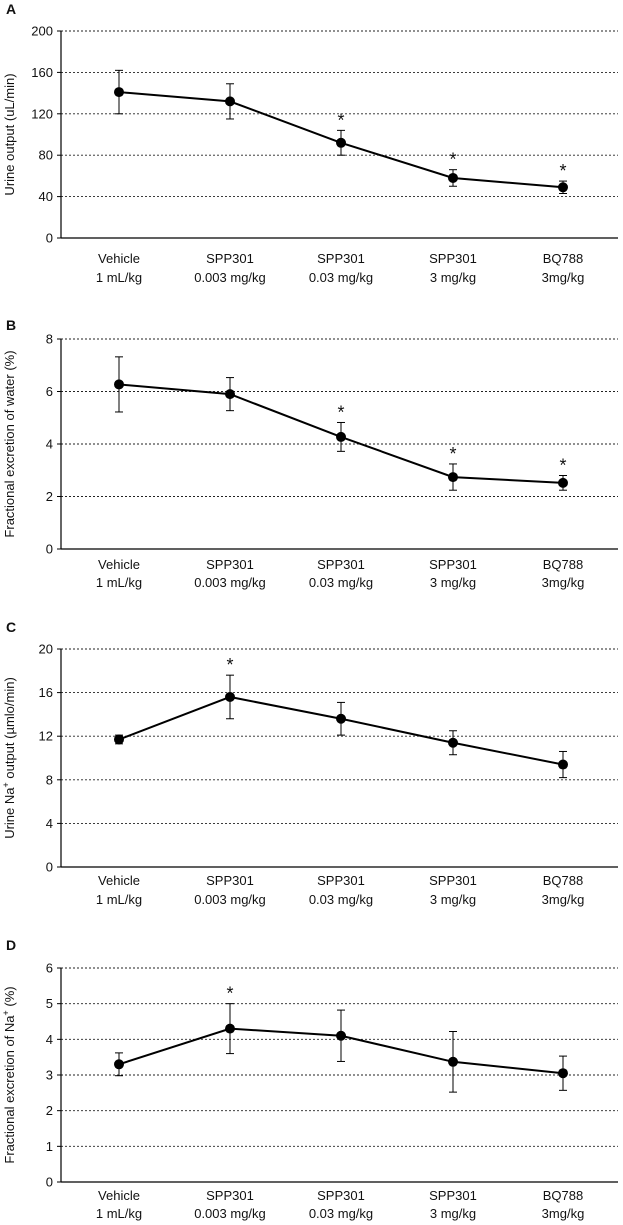 This screenshot has width=623, height=1225. What do you see at coordinates (49, 1146) in the screenshot?
I see `y-tick-label: 1` at bounding box center [49, 1146].